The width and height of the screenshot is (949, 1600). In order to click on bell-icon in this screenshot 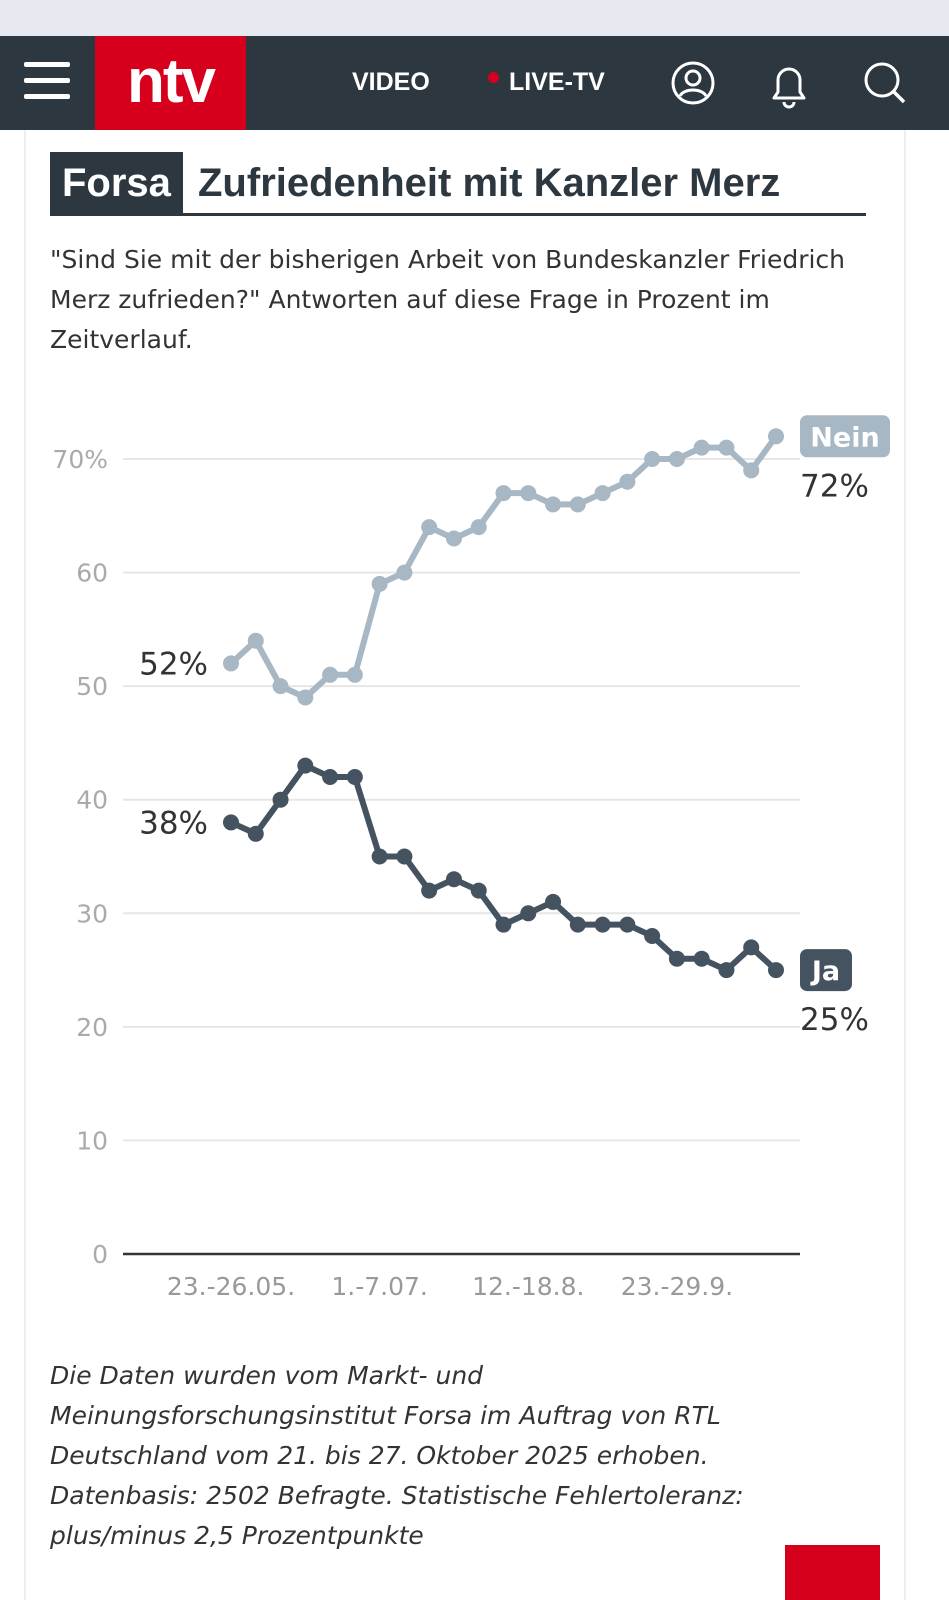, I will do `click(789, 85)`.